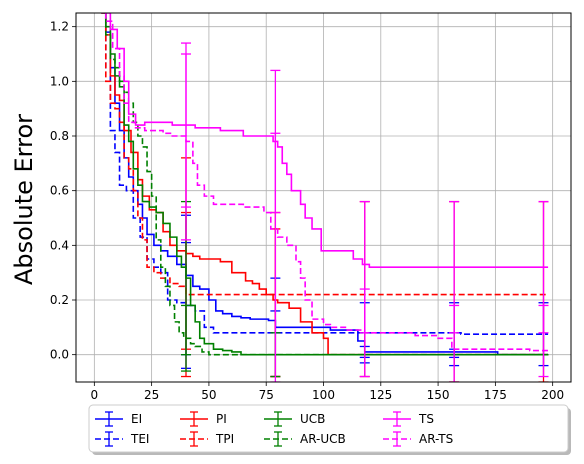 The height and width of the screenshot is (464, 584). Describe the element at coordinates (186, 338) in the screenshot. I see `errorbar-ar-ucb` at that location.